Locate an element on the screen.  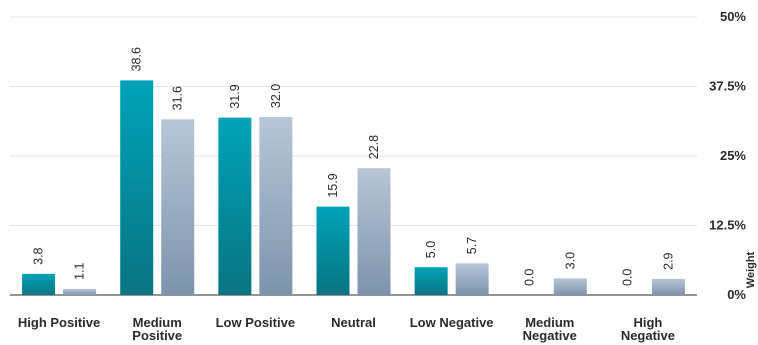
data-label: 22.8 is located at coordinates (374, 147).